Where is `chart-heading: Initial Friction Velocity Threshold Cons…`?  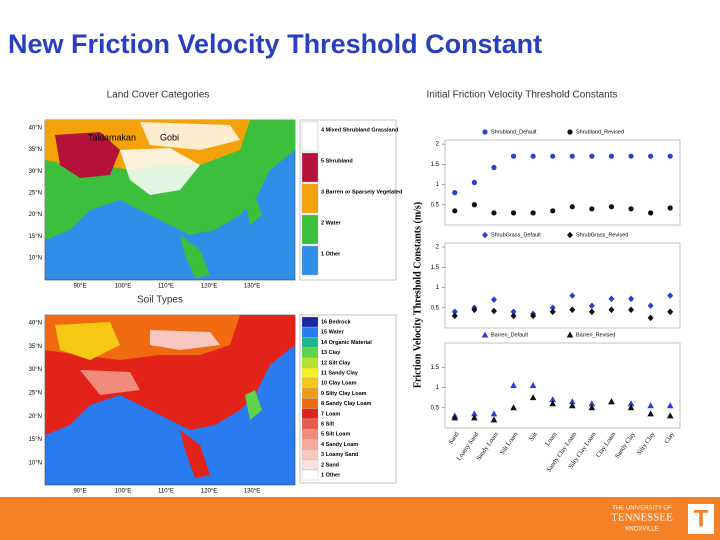
chart-heading: Initial Friction Velocity Threshold Cons… is located at coordinates (521, 95).